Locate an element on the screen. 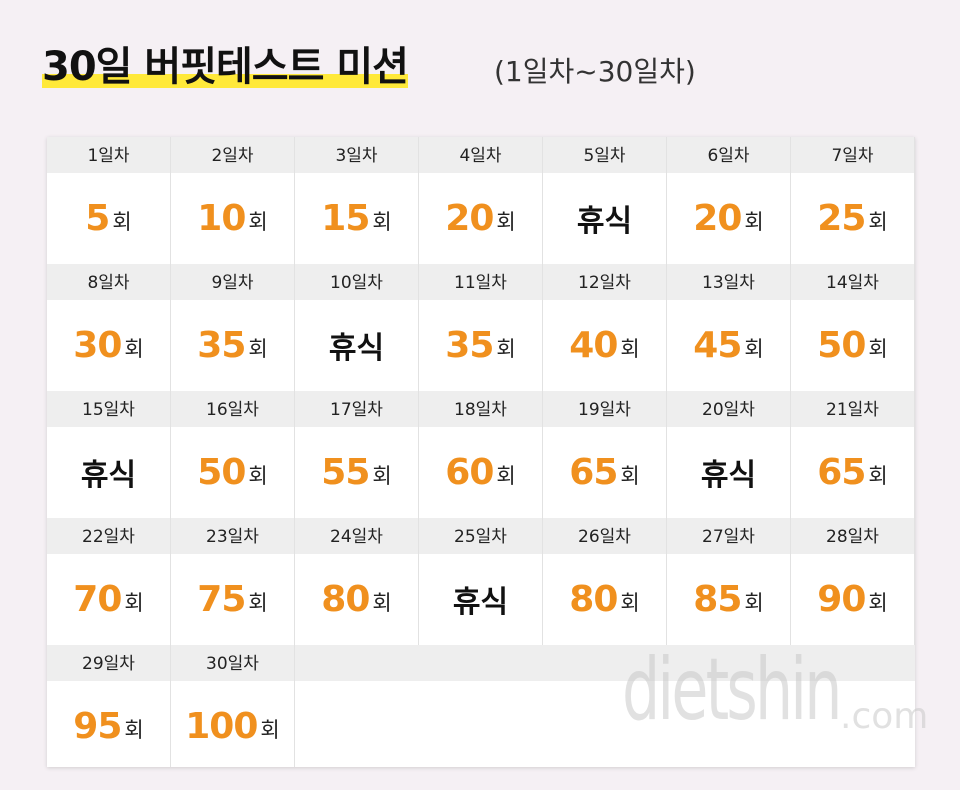  day-cell: 3일차 15 회 is located at coordinates (357, 200).